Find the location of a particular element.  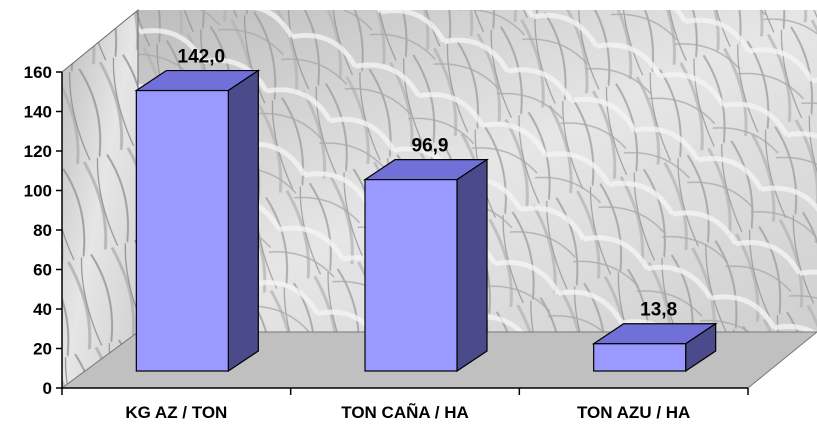

y-tick-label: 60 is located at coordinates (42, 270).